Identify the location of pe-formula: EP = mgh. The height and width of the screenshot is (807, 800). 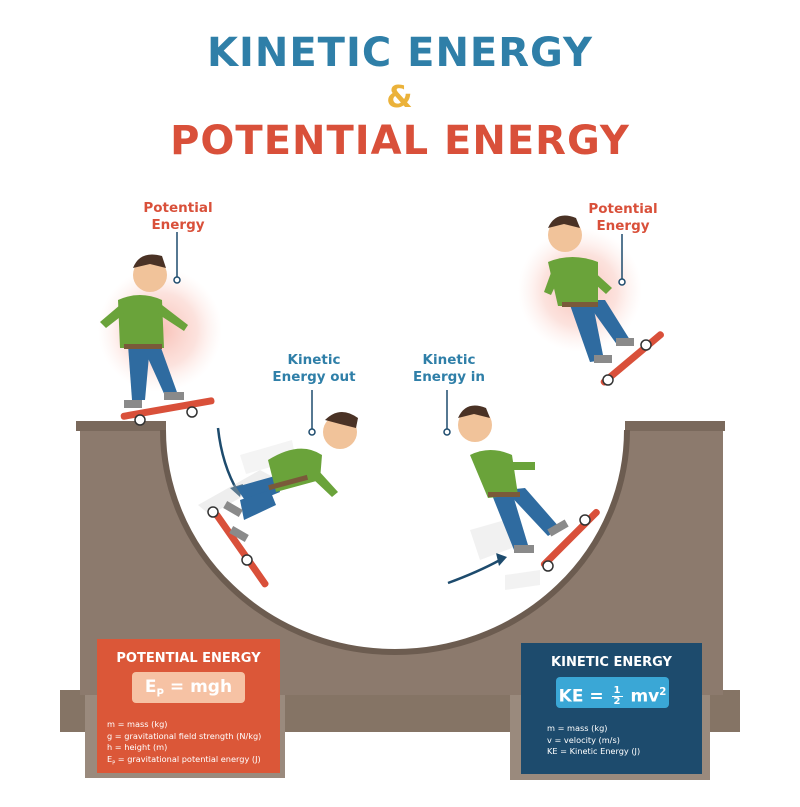
(188, 687).